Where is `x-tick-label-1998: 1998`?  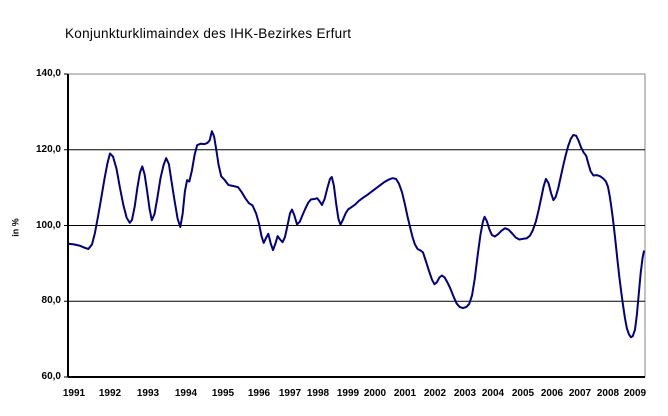 x-tick-label-1998: 1998 is located at coordinates (318, 393).